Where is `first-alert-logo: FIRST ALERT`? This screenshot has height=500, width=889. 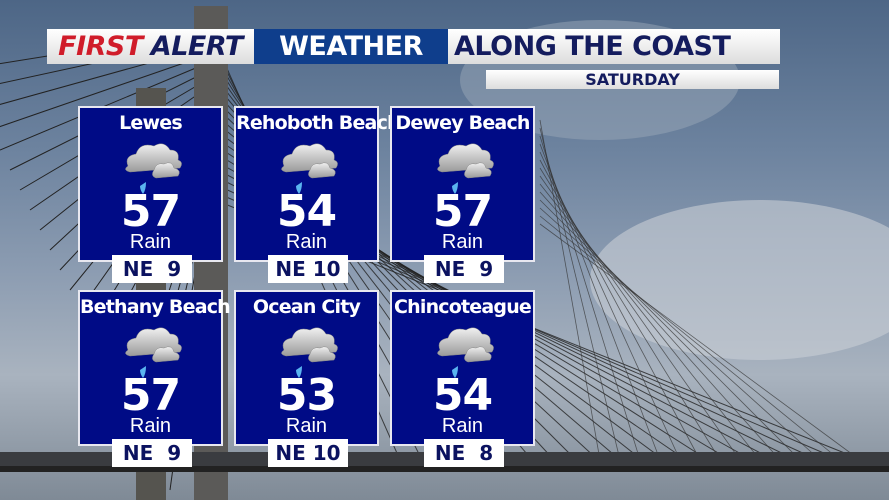
first-alert-logo: FIRST ALERT is located at coordinates (150, 46).